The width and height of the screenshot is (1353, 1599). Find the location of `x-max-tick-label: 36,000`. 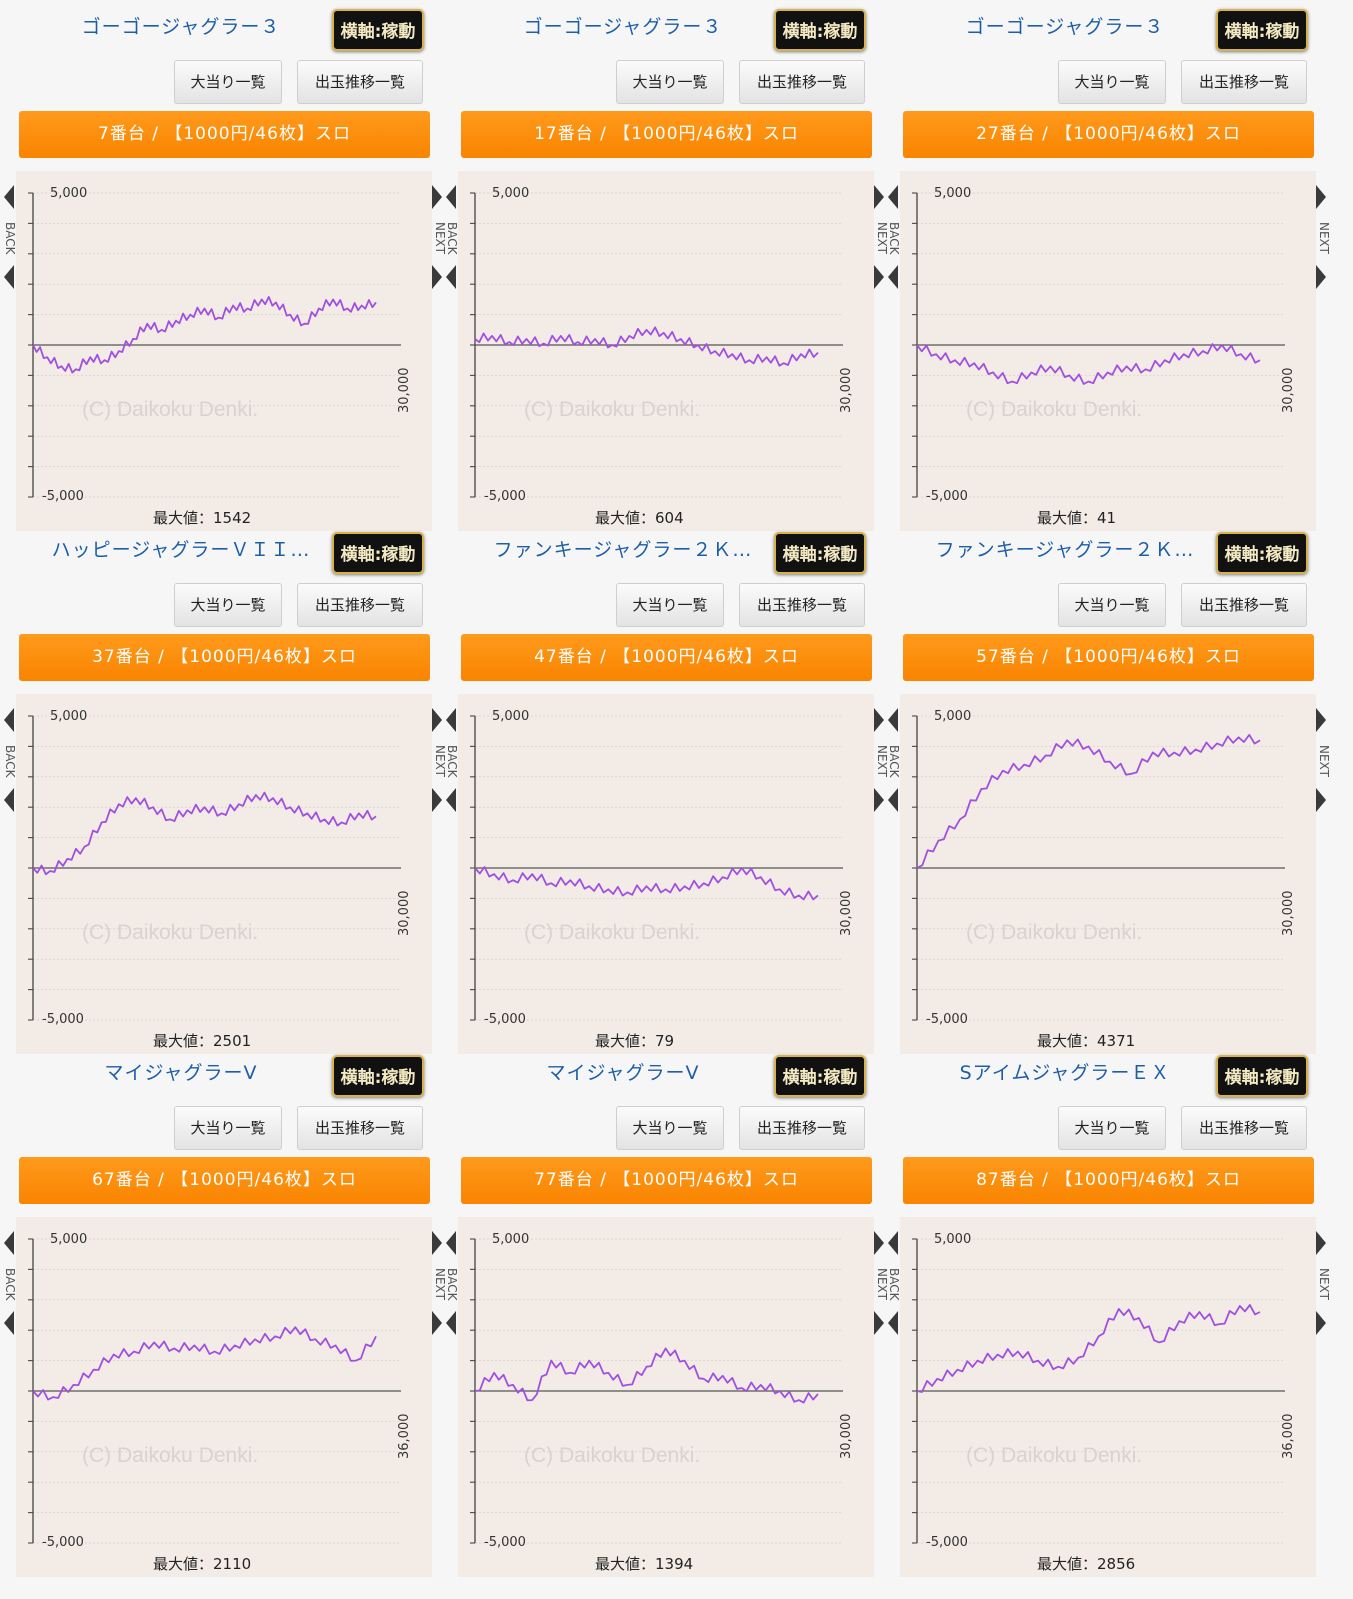

x-max-tick-label: 36,000 is located at coordinates (1288, 1437).